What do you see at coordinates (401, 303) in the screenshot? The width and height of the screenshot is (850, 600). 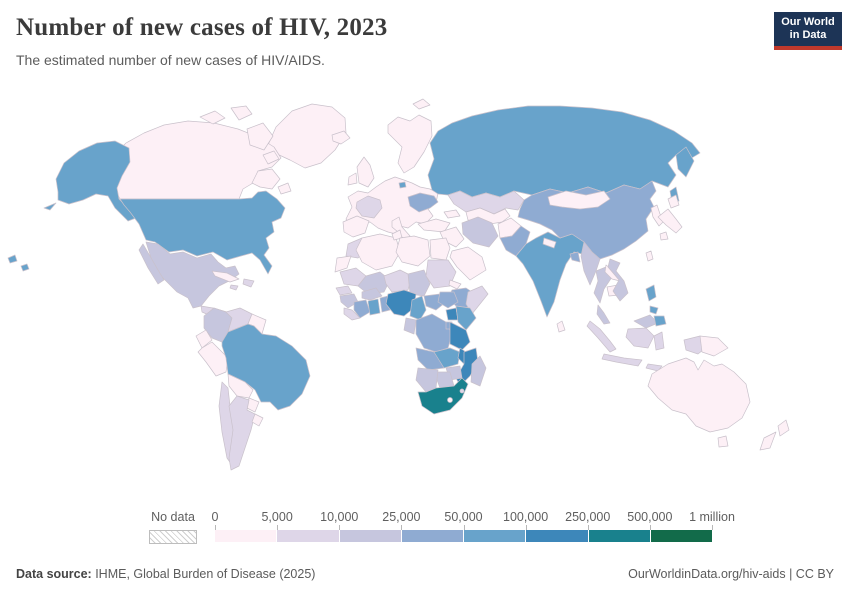 I see `country-nigeria` at bounding box center [401, 303].